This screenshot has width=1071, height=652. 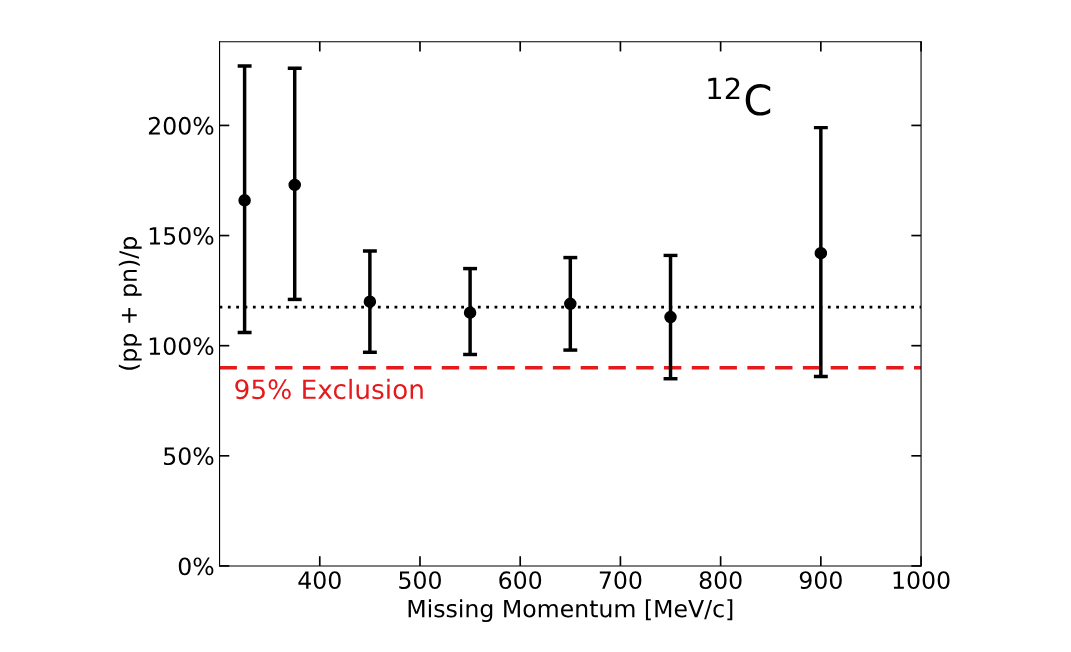 What do you see at coordinates (319, 580) in the screenshot?
I see `x-tick-label: 400` at bounding box center [319, 580].